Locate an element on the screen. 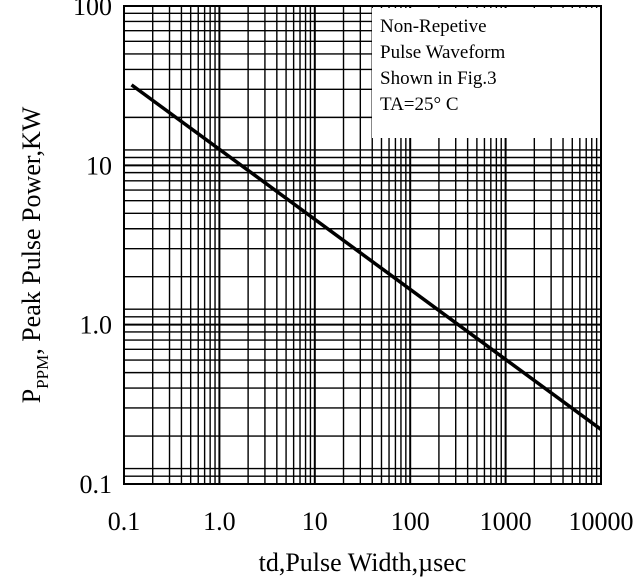 The height and width of the screenshot is (583, 644). y-tick-label: 10 is located at coordinates (99, 165).